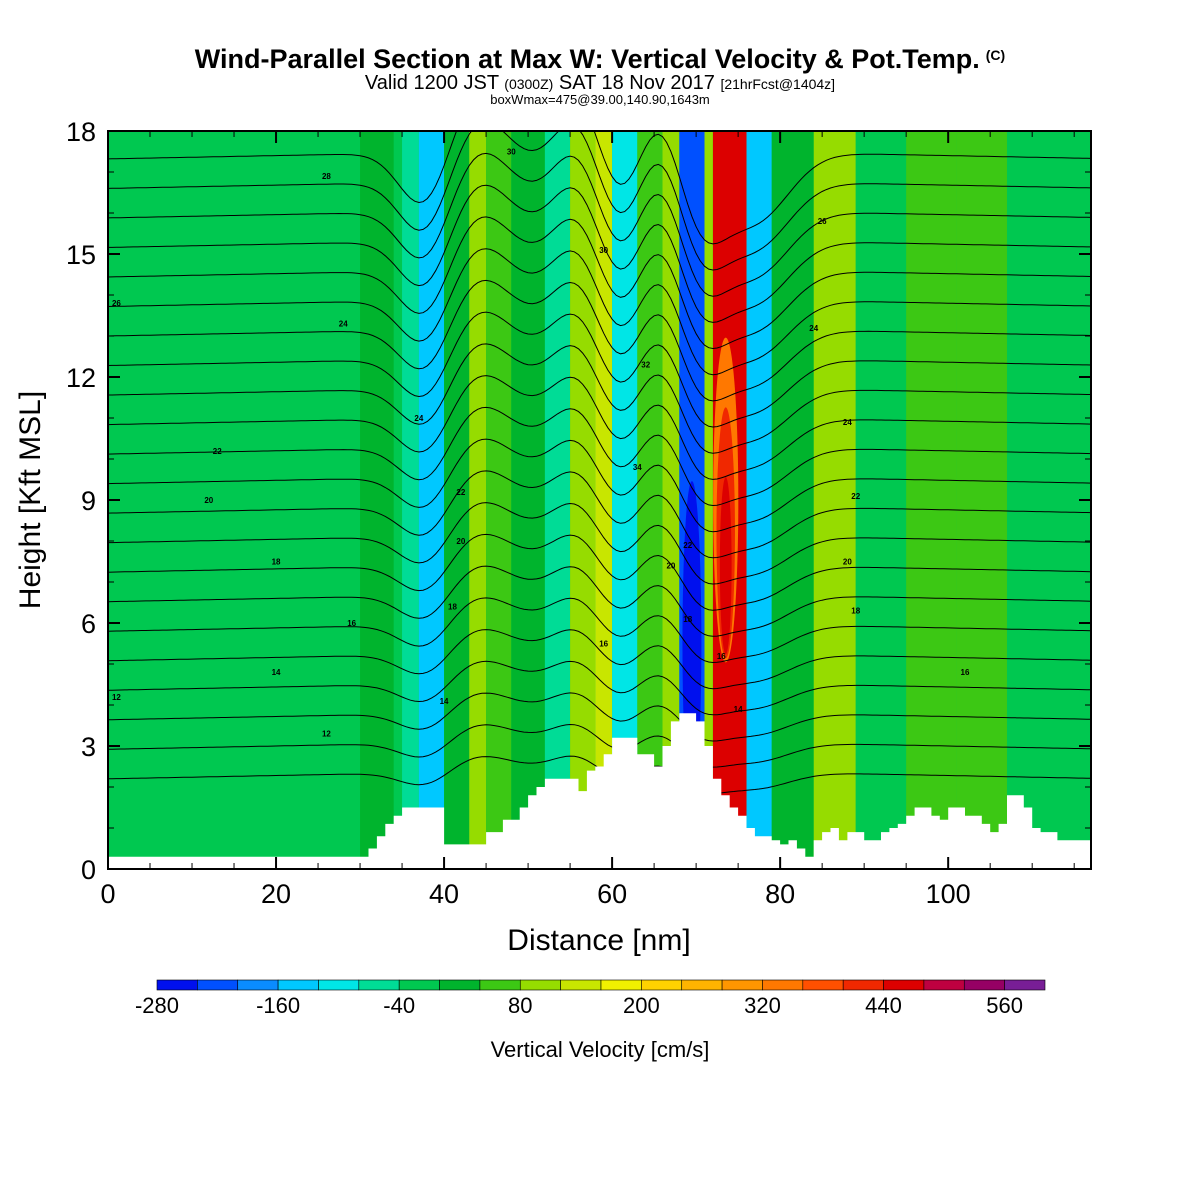 The image size is (1200, 1200). I want to click on y-tick-label: 0, so click(88, 870).